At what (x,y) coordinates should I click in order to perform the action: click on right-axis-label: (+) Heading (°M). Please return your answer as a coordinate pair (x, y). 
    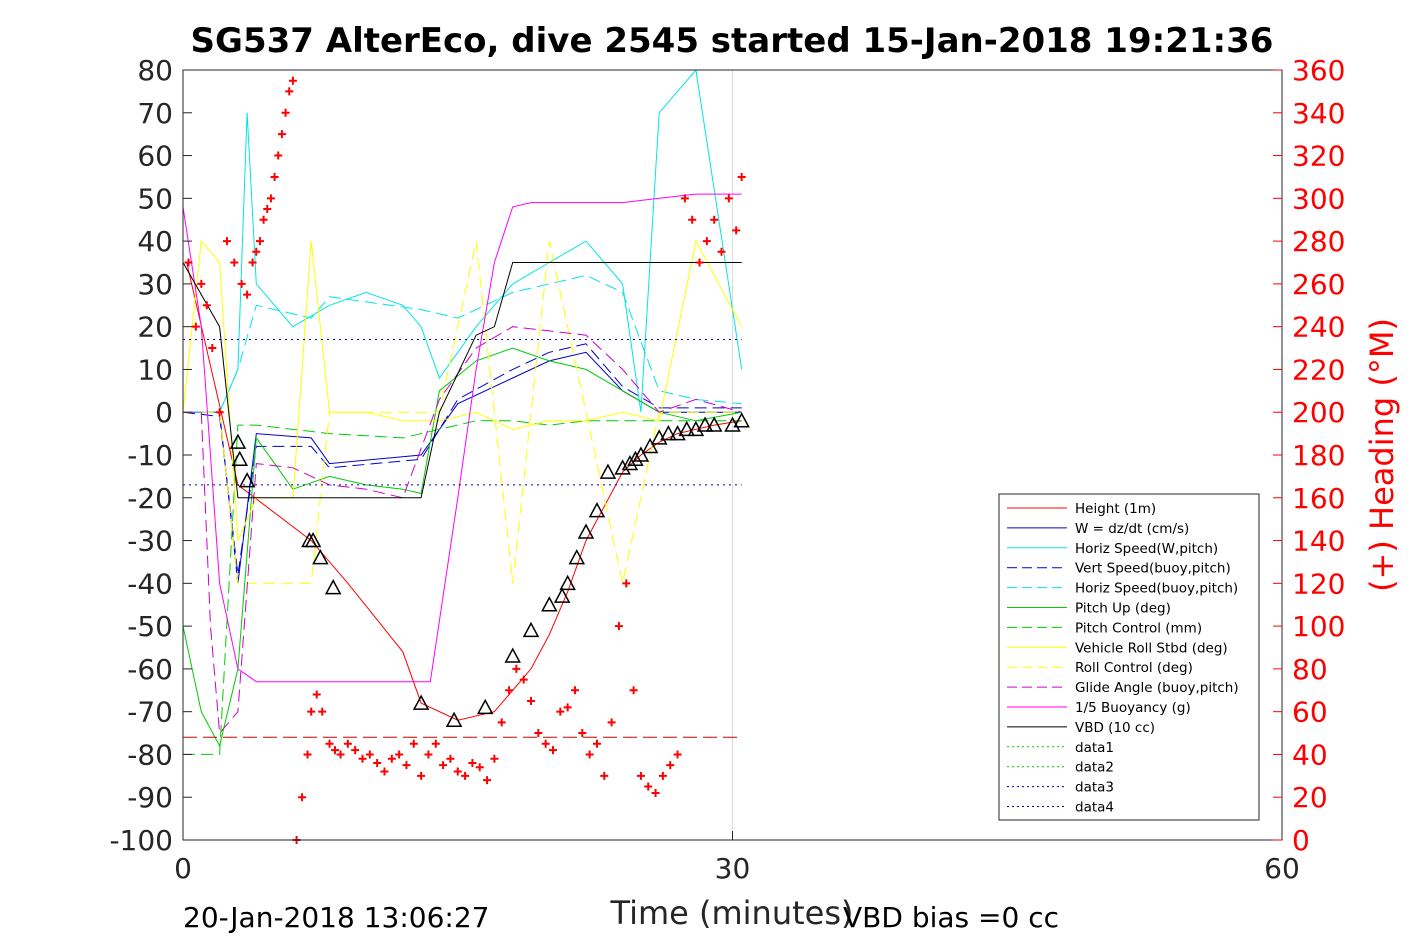
    Looking at the image, I should click on (1382, 455).